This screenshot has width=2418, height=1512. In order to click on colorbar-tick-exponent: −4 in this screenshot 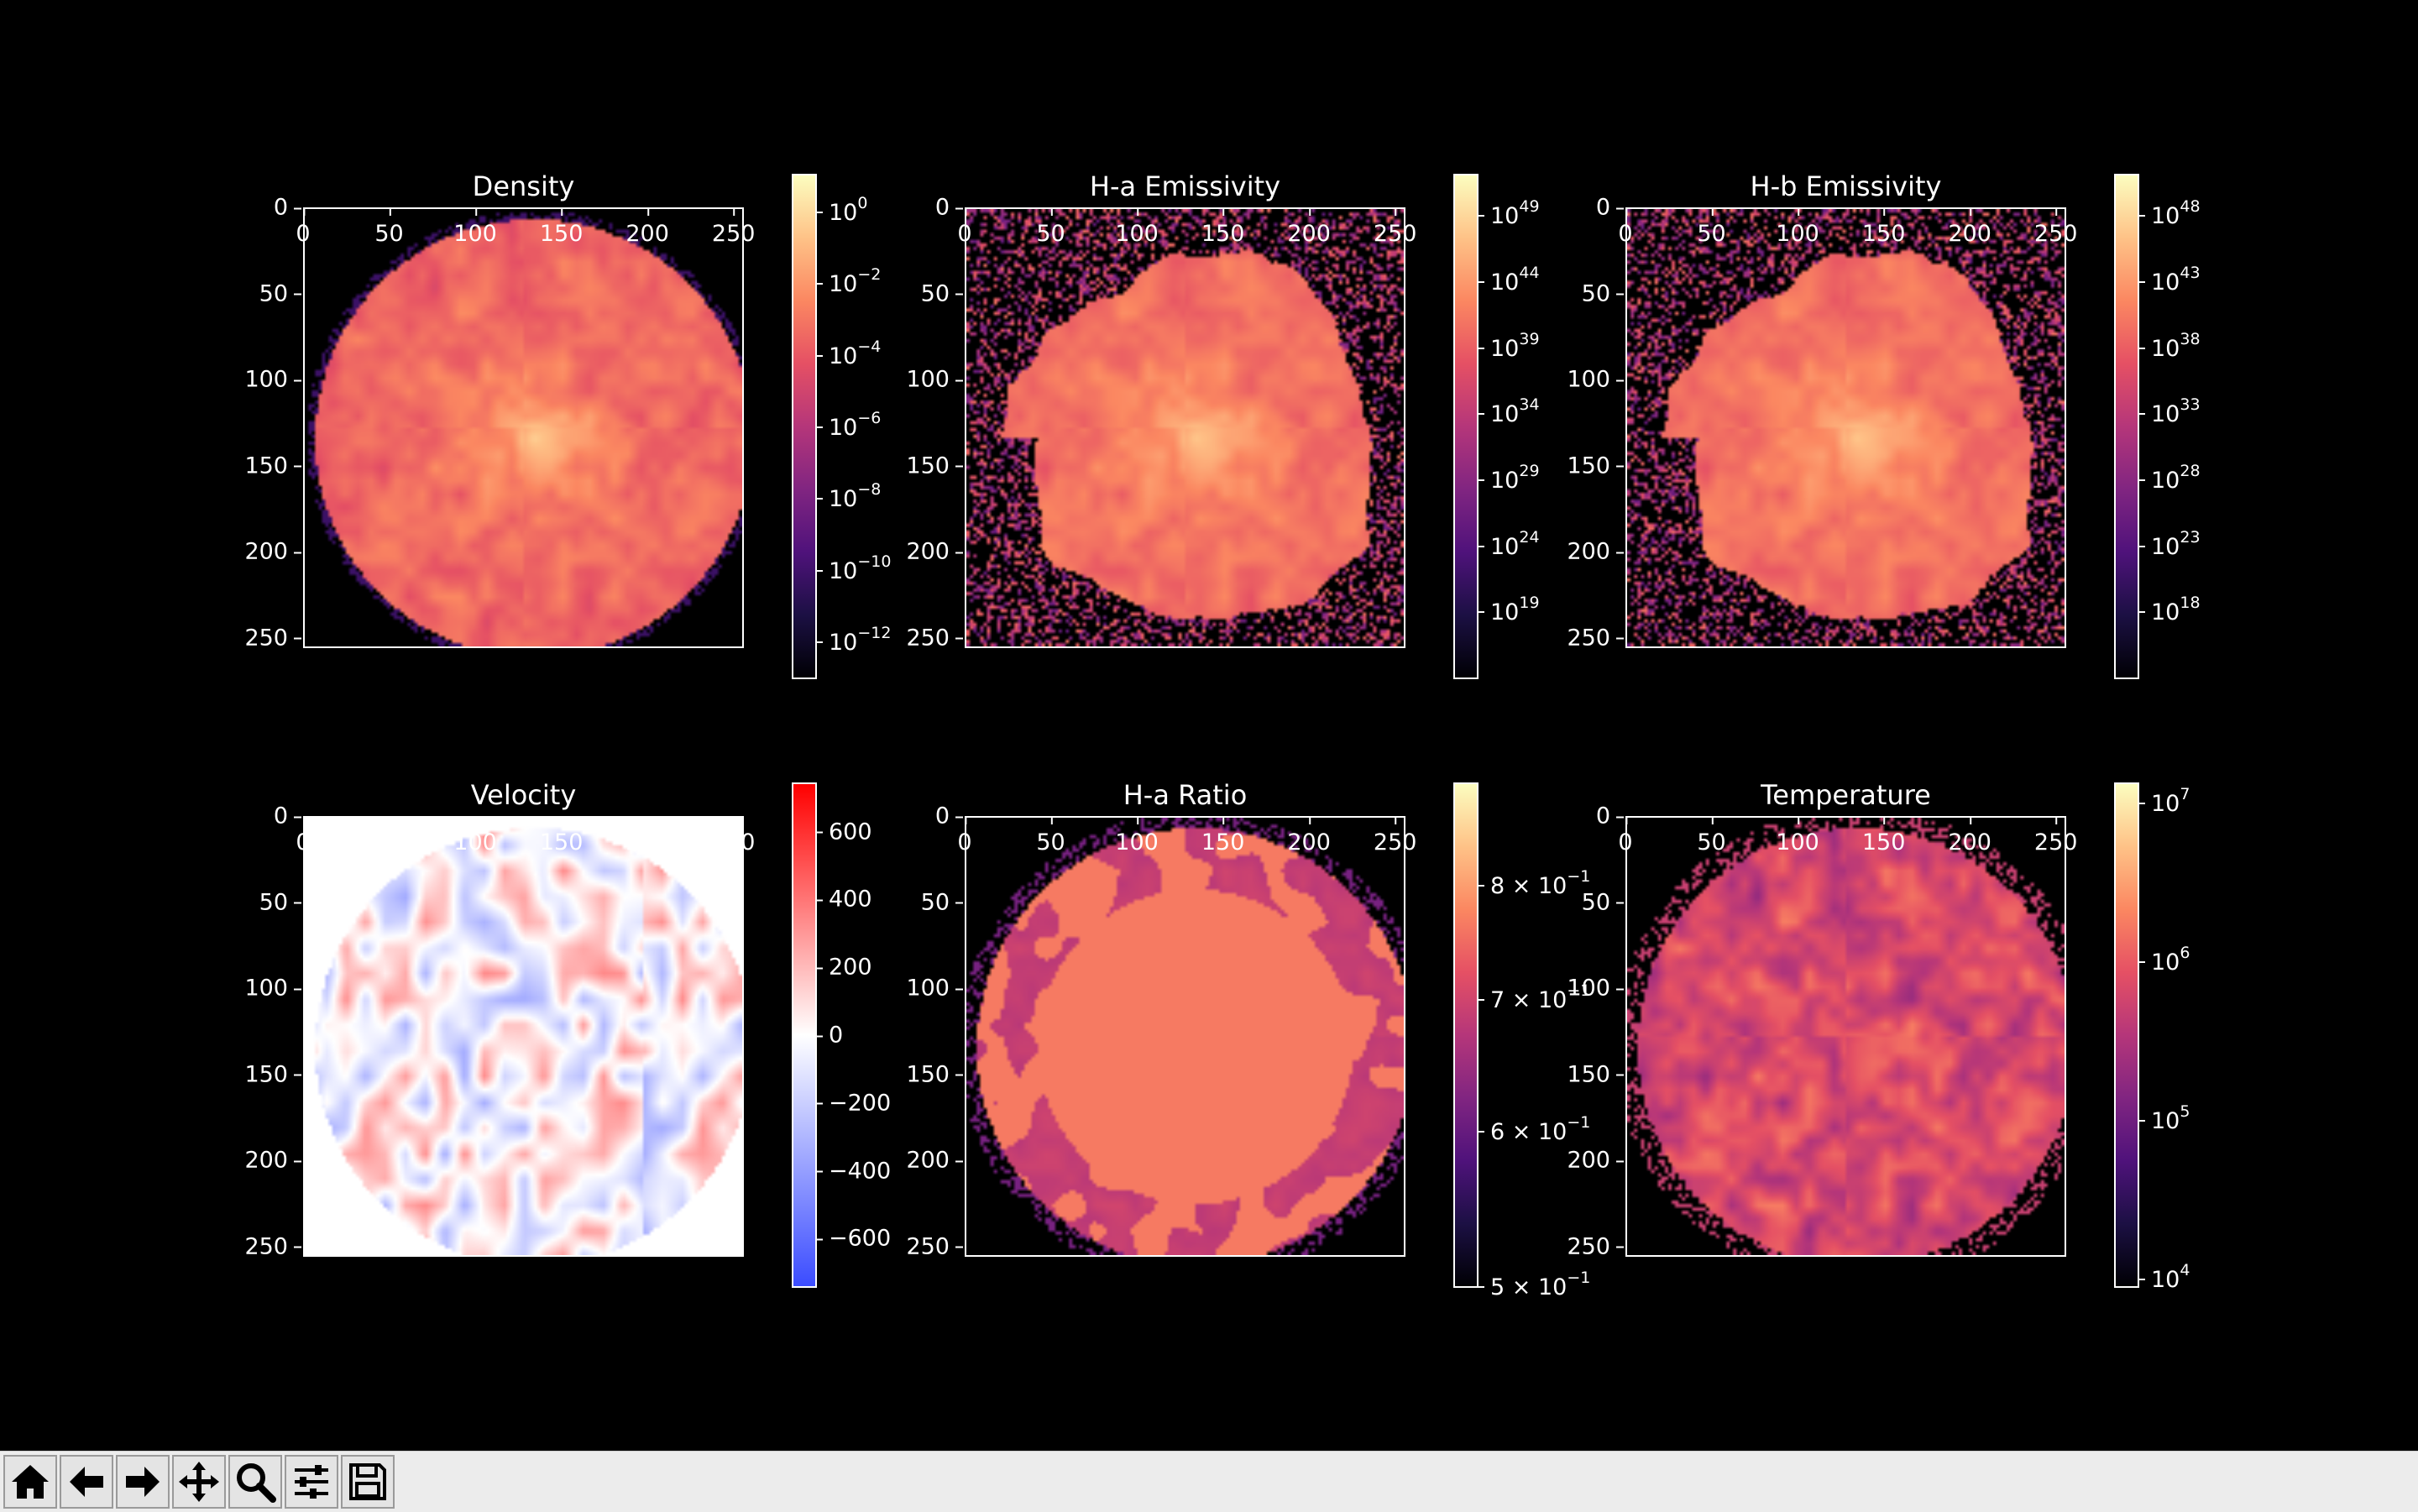, I will do `click(869, 346)`.